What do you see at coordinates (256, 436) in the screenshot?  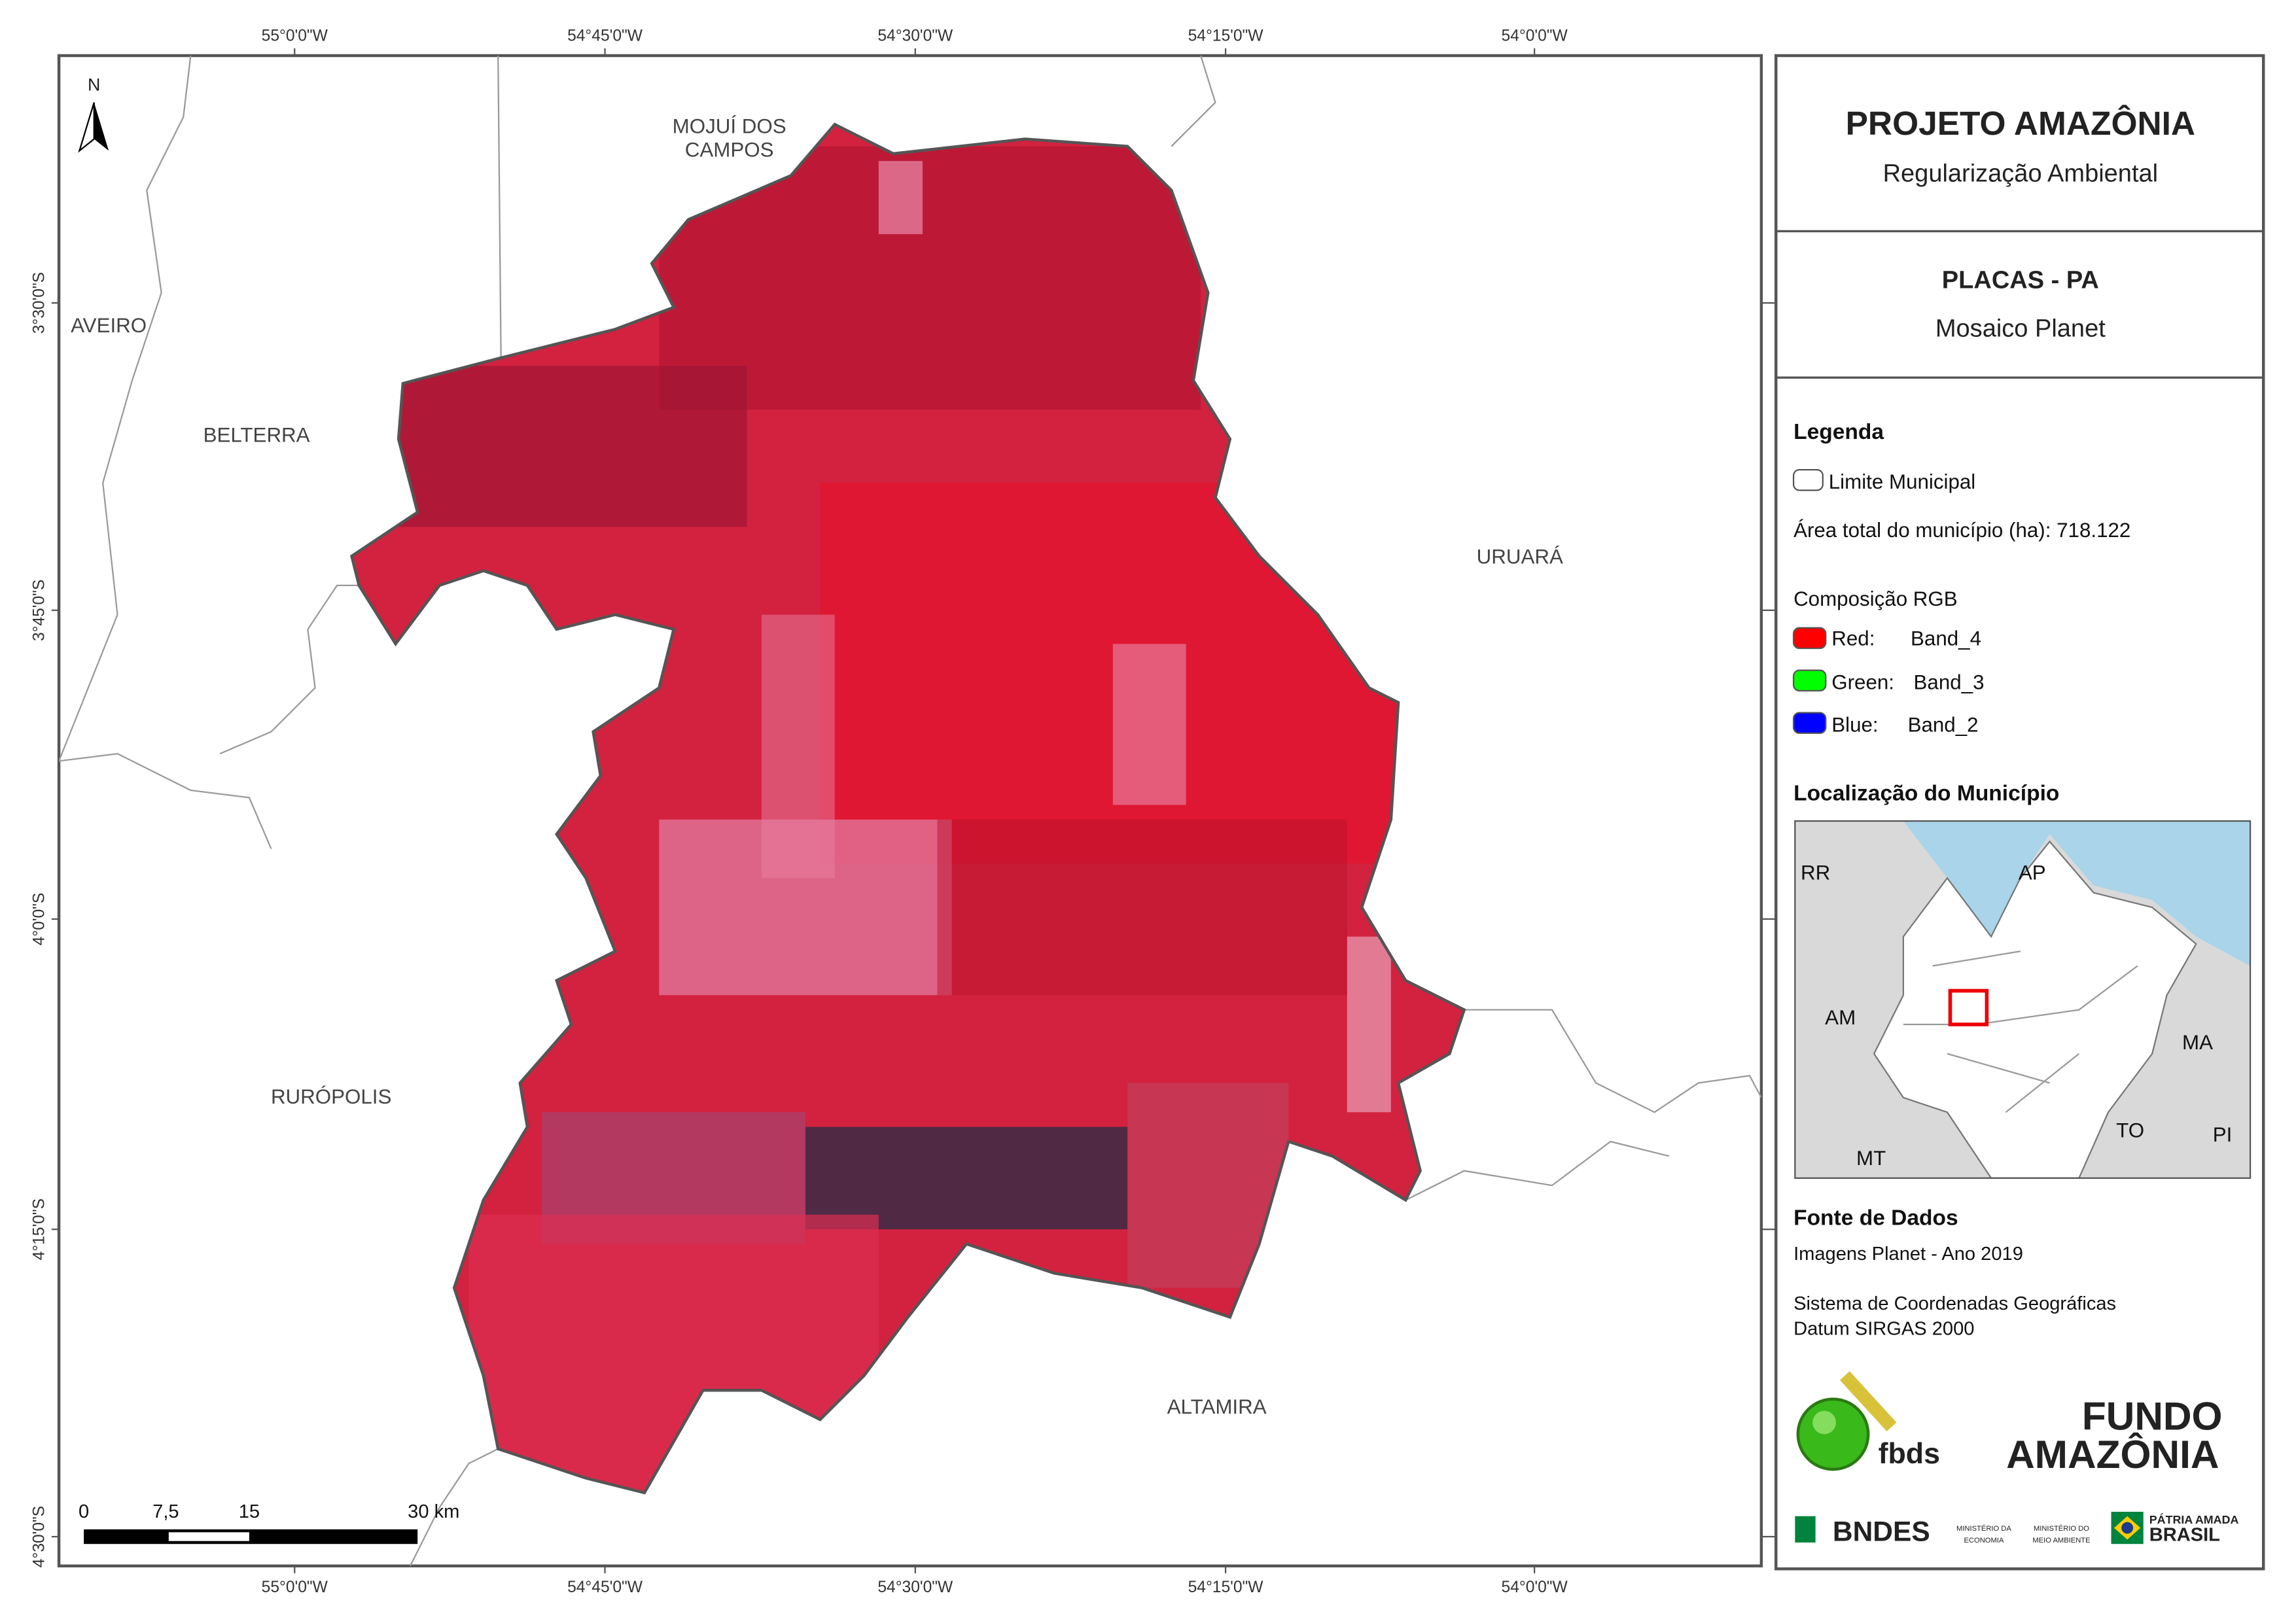 I see `place-label: BELTERRA` at bounding box center [256, 436].